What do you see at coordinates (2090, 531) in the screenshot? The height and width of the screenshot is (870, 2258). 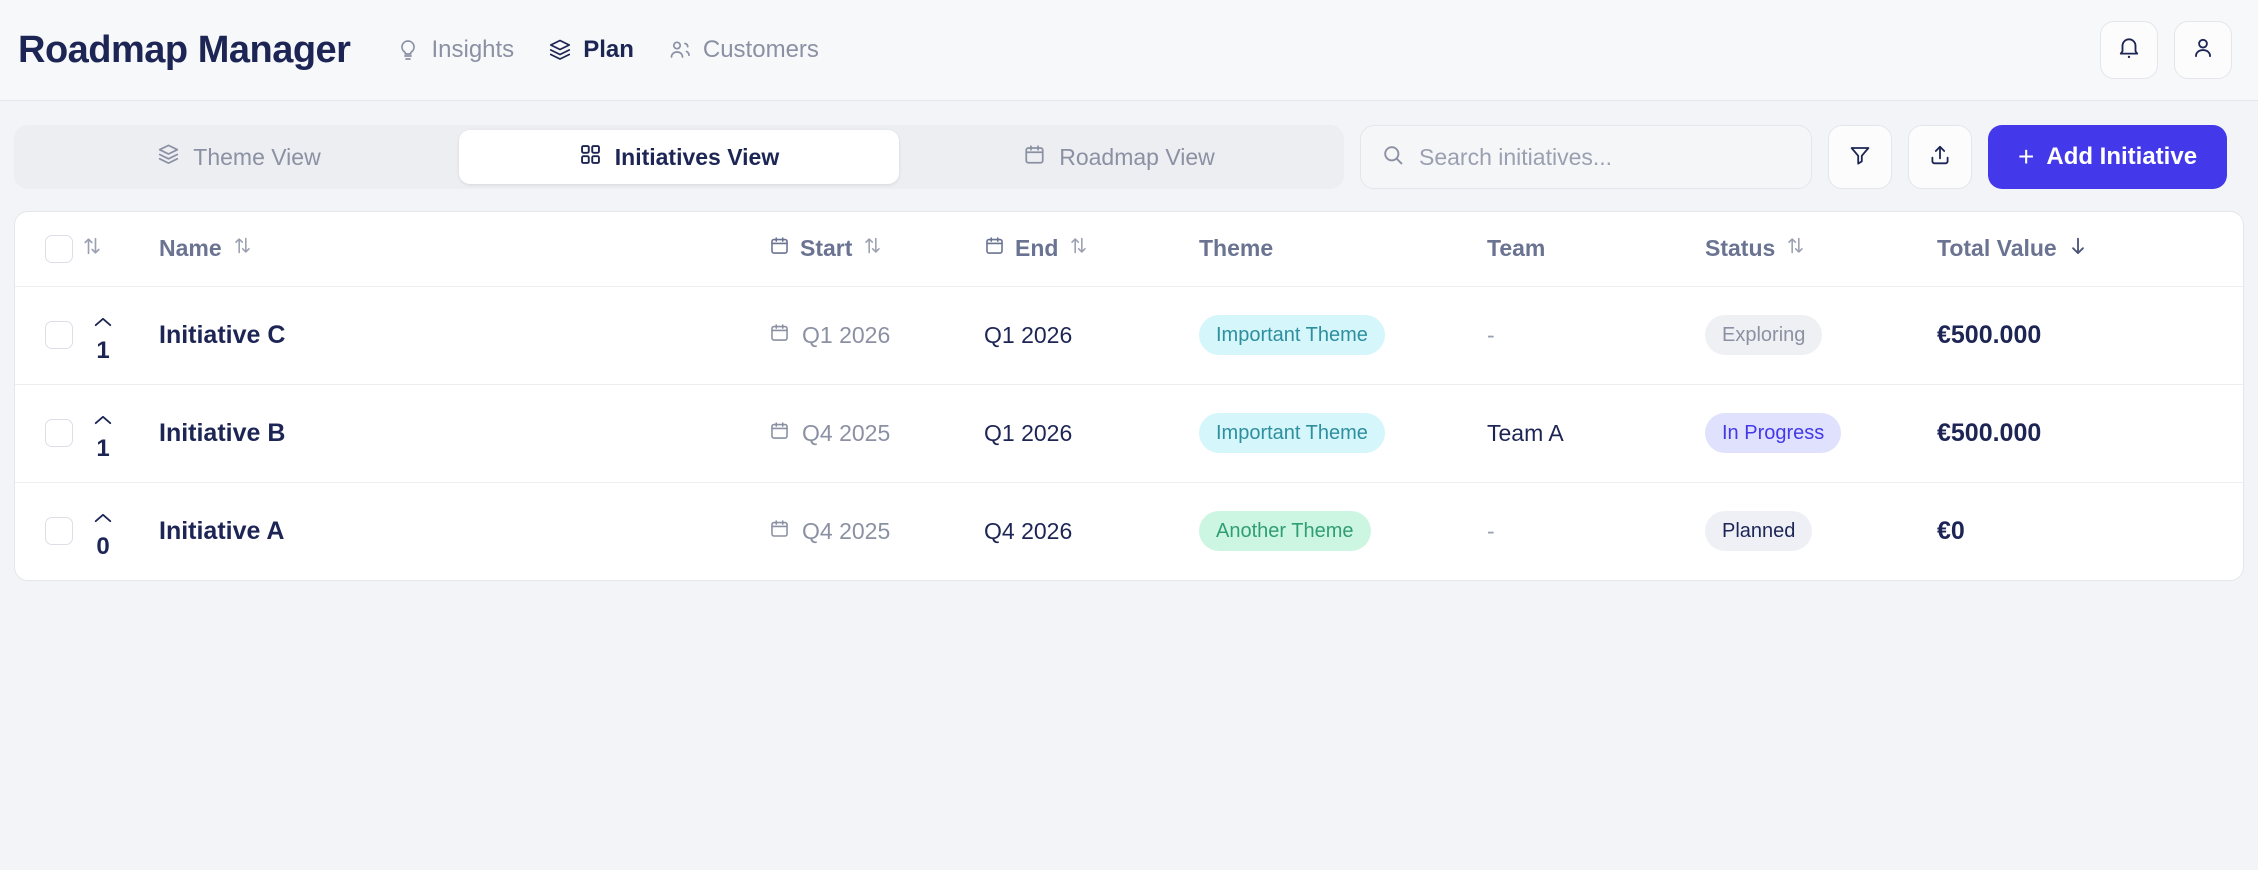 I see `row-value-cell: €0` at bounding box center [2090, 531].